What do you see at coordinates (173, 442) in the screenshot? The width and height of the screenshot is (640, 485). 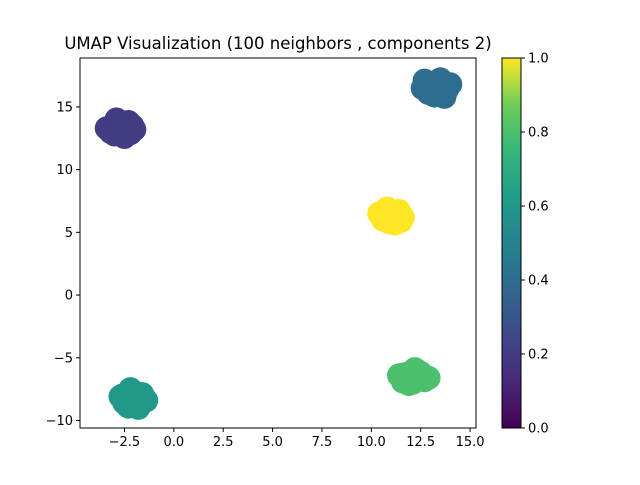 I see `x-tick-label: 0.0` at bounding box center [173, 442].